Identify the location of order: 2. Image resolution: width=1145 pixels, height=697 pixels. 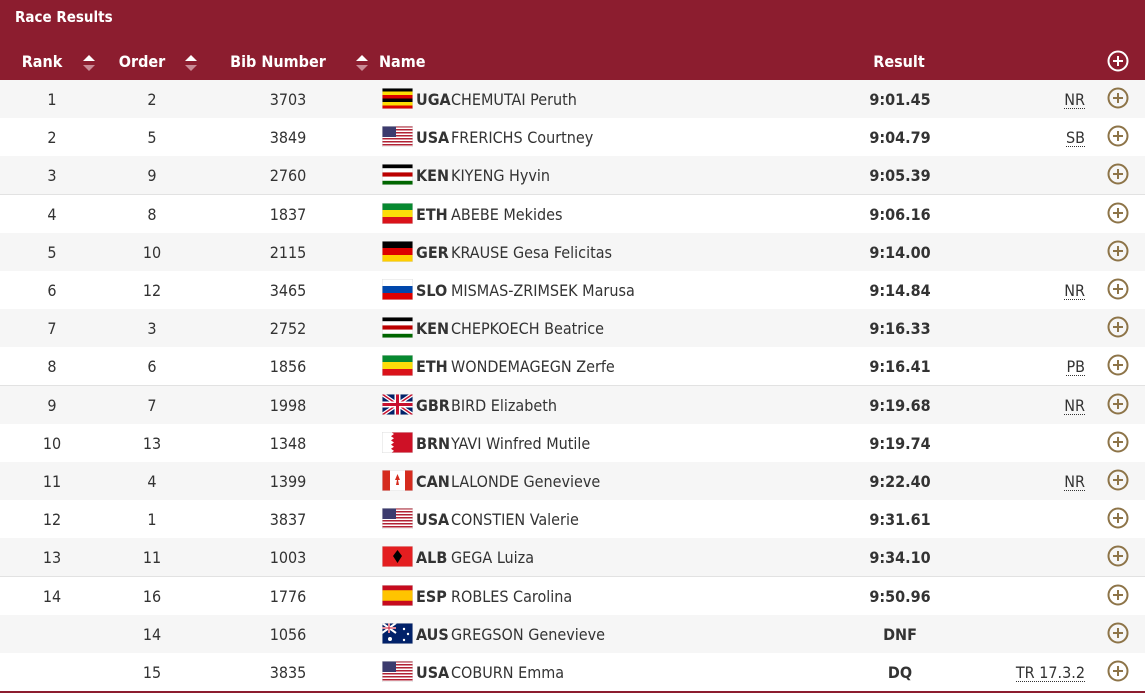
(152, 99).